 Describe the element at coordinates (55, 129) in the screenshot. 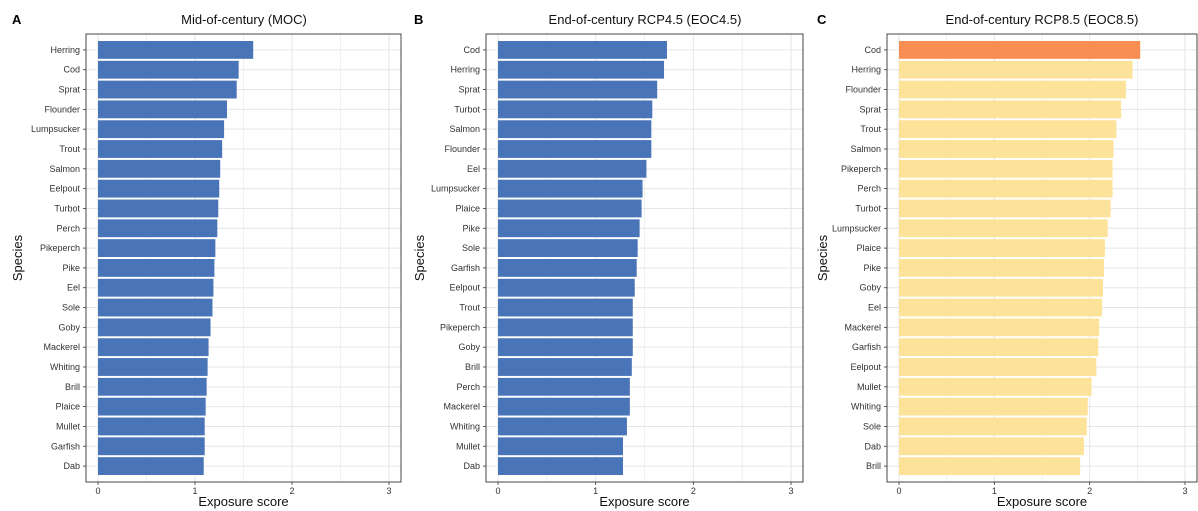

I see `y-tick-label-a: Lumpsucker` at that location.